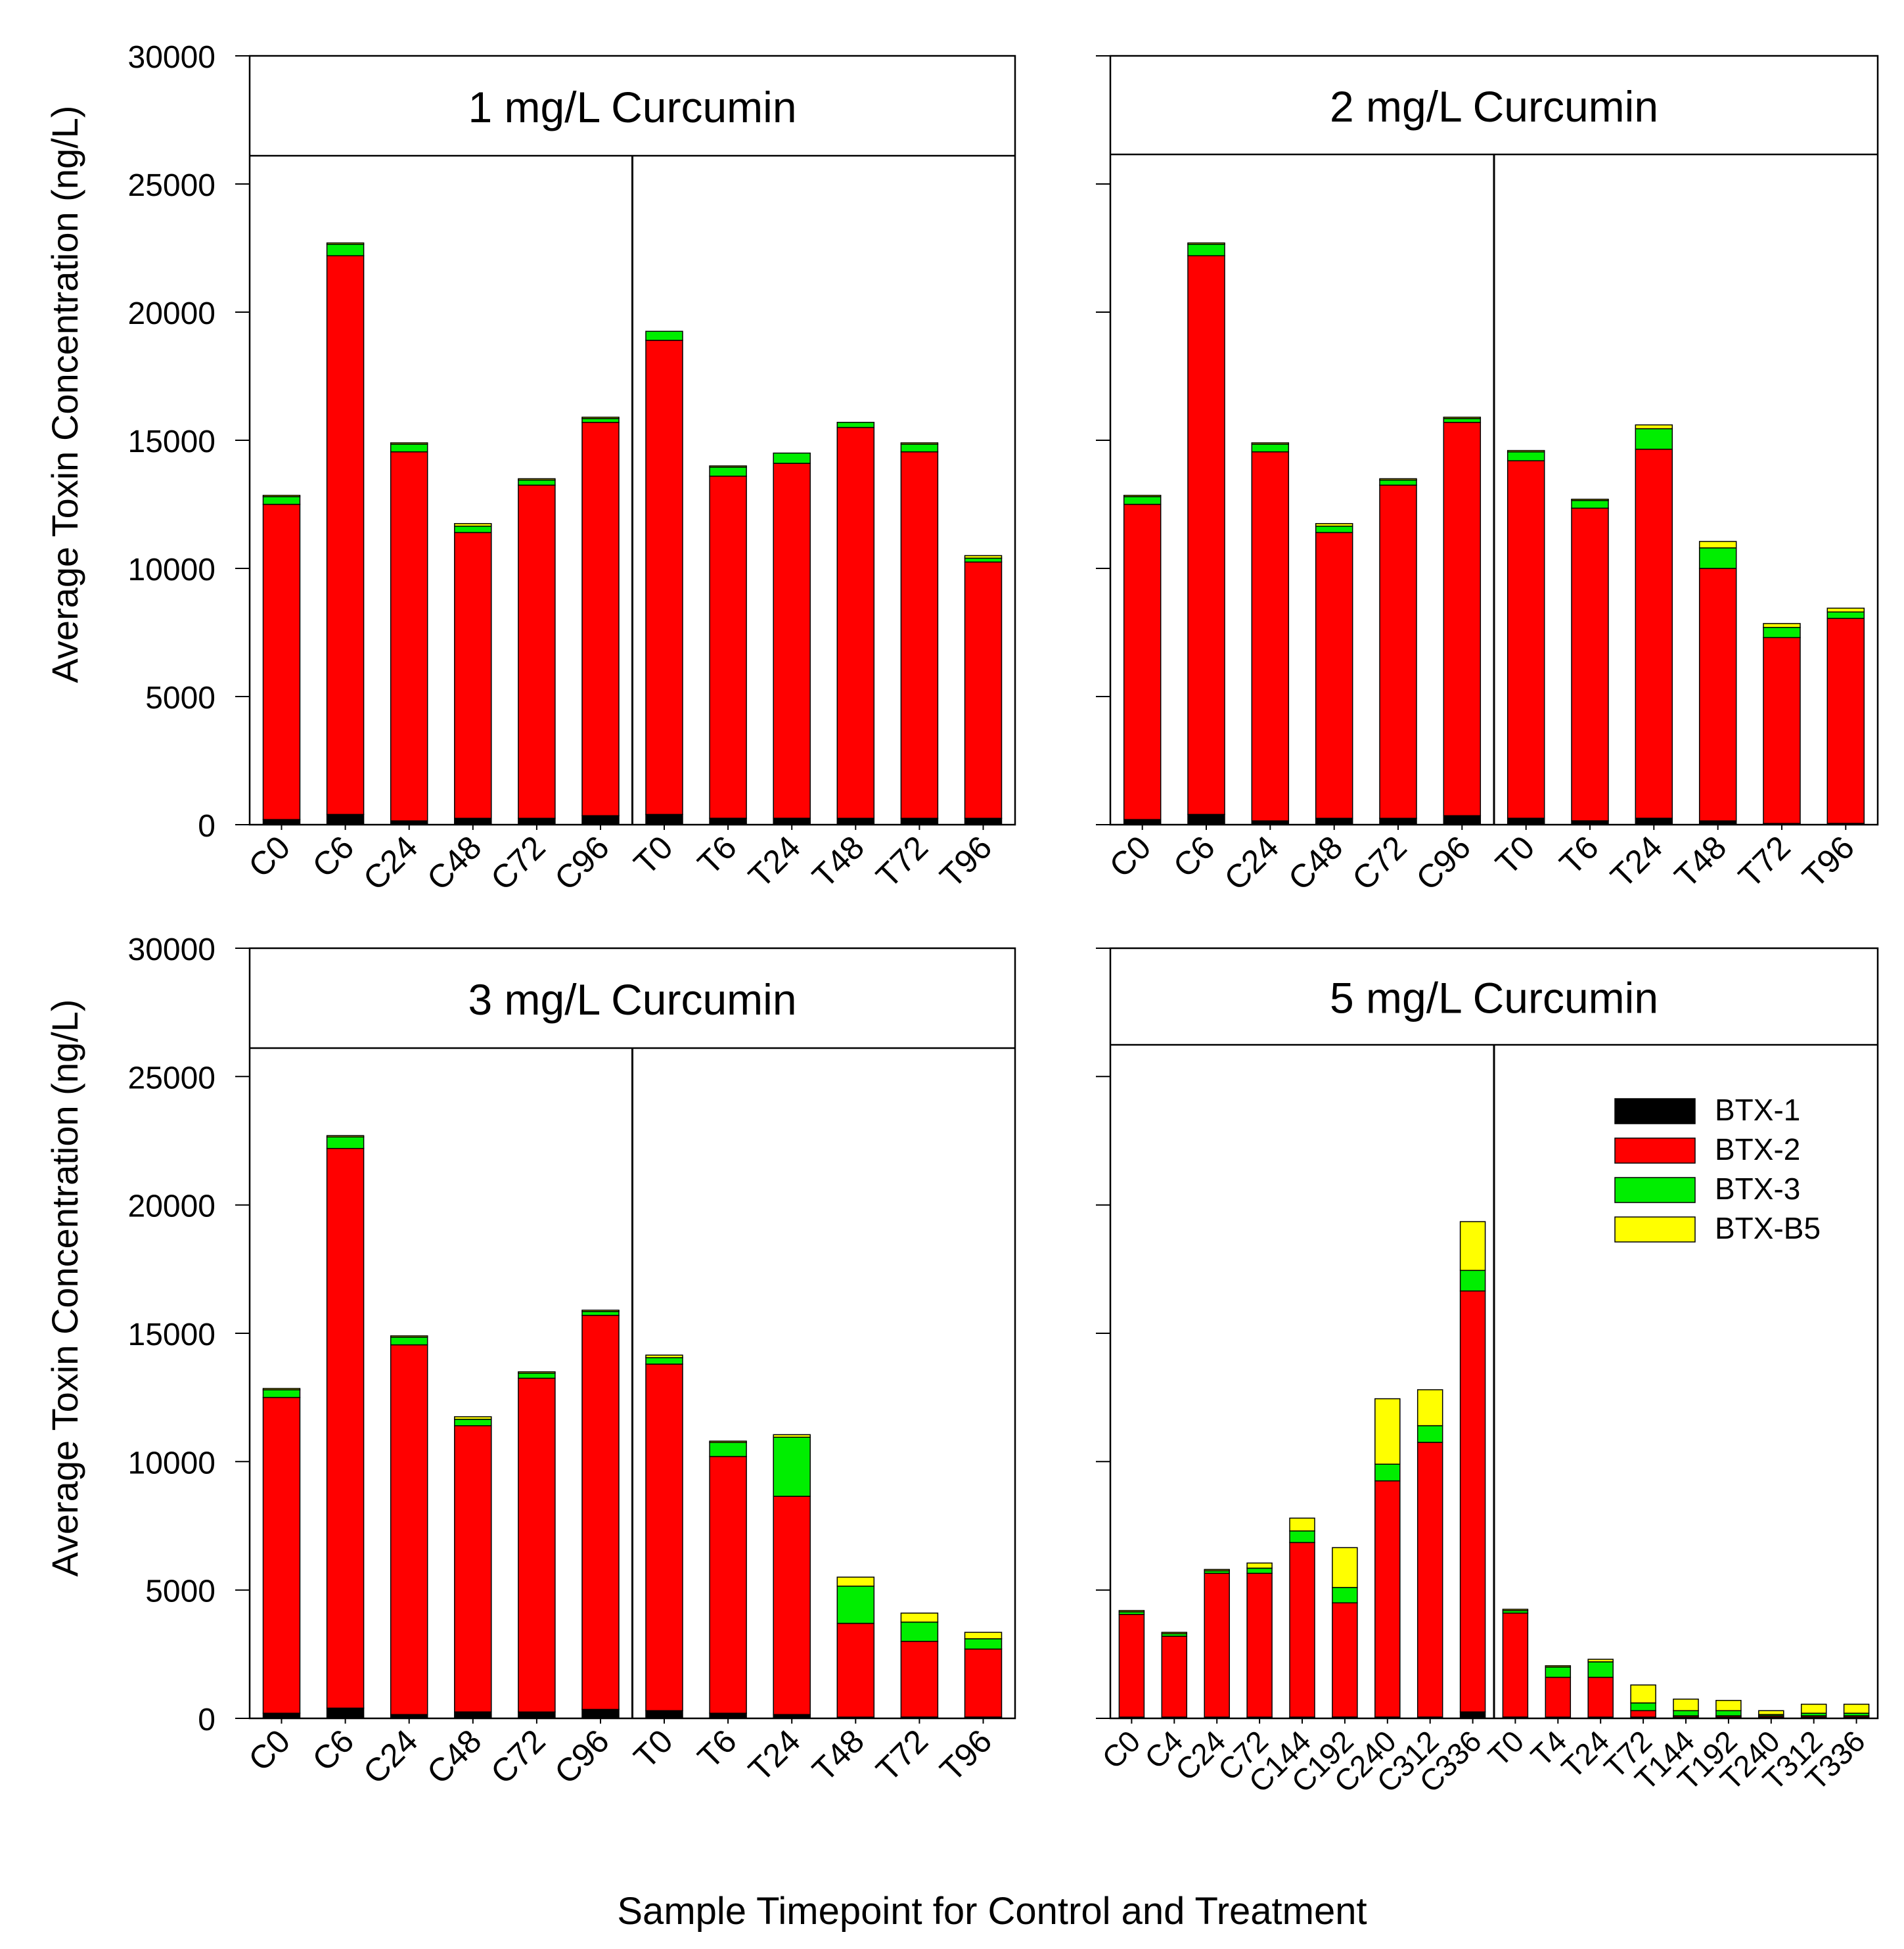 The image size is (1904, 1949). Describe the element at coordinates (1829, 862) in the screenshot. I see `x-tick-label: T96` at that location.